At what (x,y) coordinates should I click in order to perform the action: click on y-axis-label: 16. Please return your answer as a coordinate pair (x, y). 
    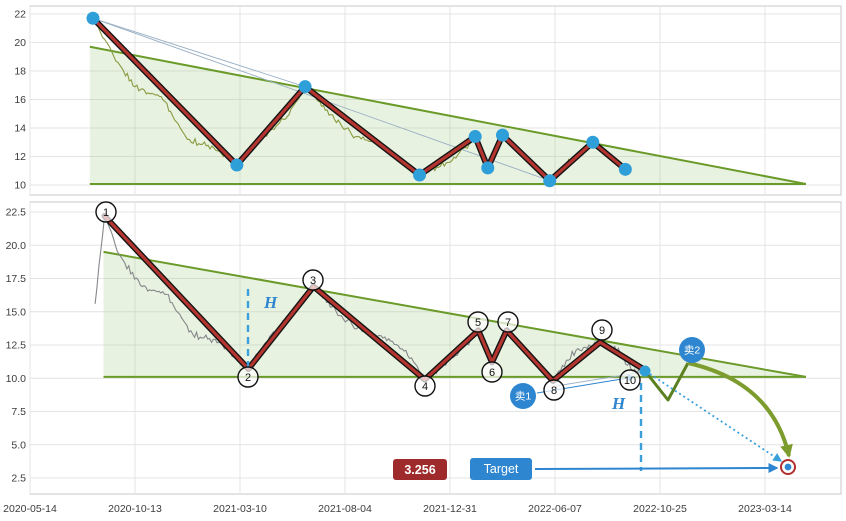
    Looking at the image, I should click on (20, 100).